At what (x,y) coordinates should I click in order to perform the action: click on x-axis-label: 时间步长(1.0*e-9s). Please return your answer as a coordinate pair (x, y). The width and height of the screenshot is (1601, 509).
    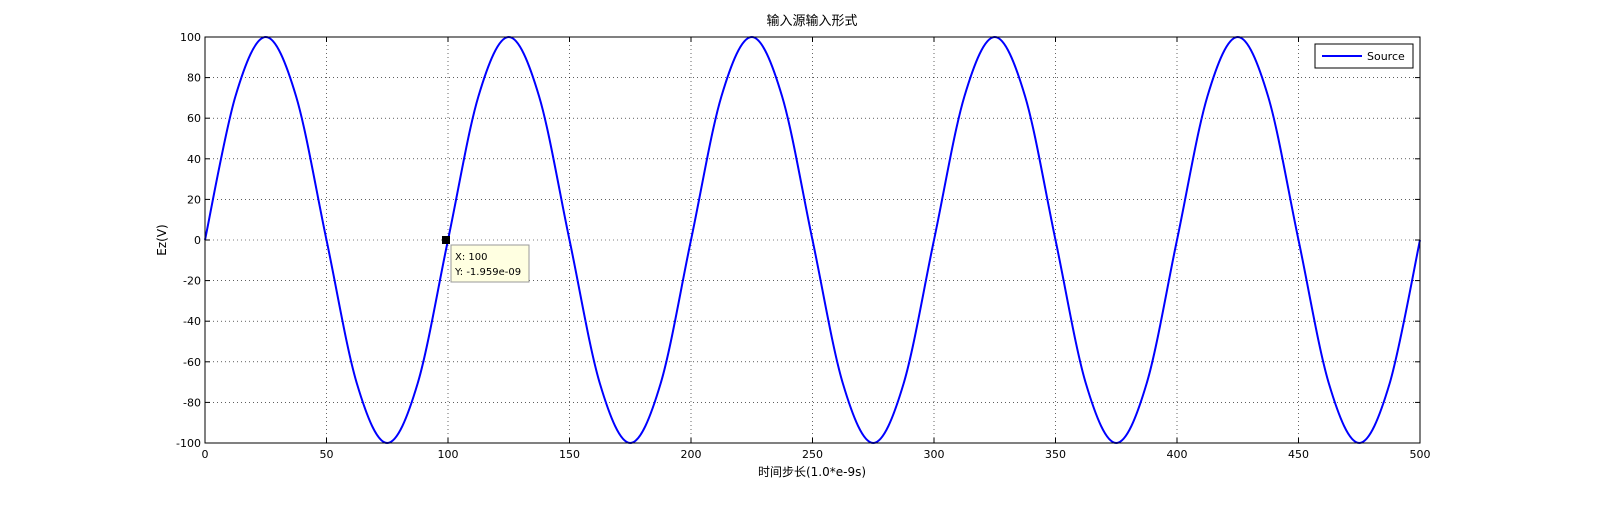
    Looking at the image, I should click on (812, 472).